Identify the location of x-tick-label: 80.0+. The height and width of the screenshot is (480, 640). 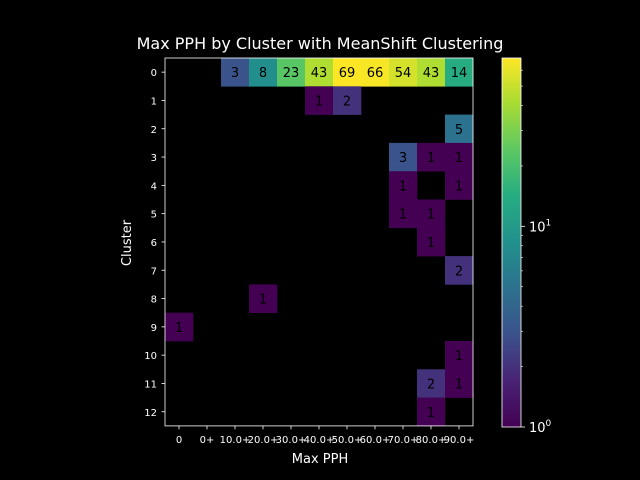
(431, 440).